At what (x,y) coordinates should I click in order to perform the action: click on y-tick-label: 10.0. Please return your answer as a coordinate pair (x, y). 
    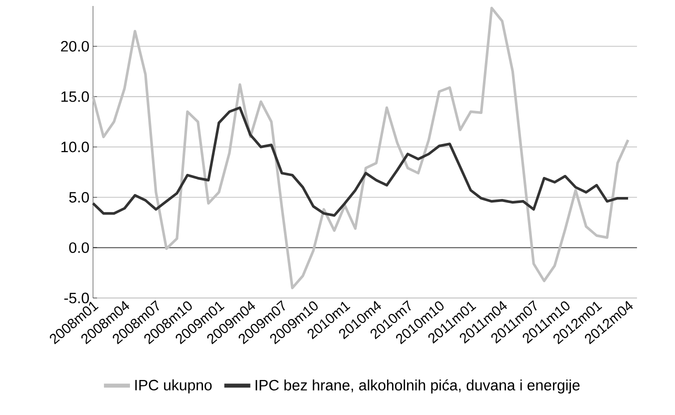
    Looking at the image, I should click on (75, 147).